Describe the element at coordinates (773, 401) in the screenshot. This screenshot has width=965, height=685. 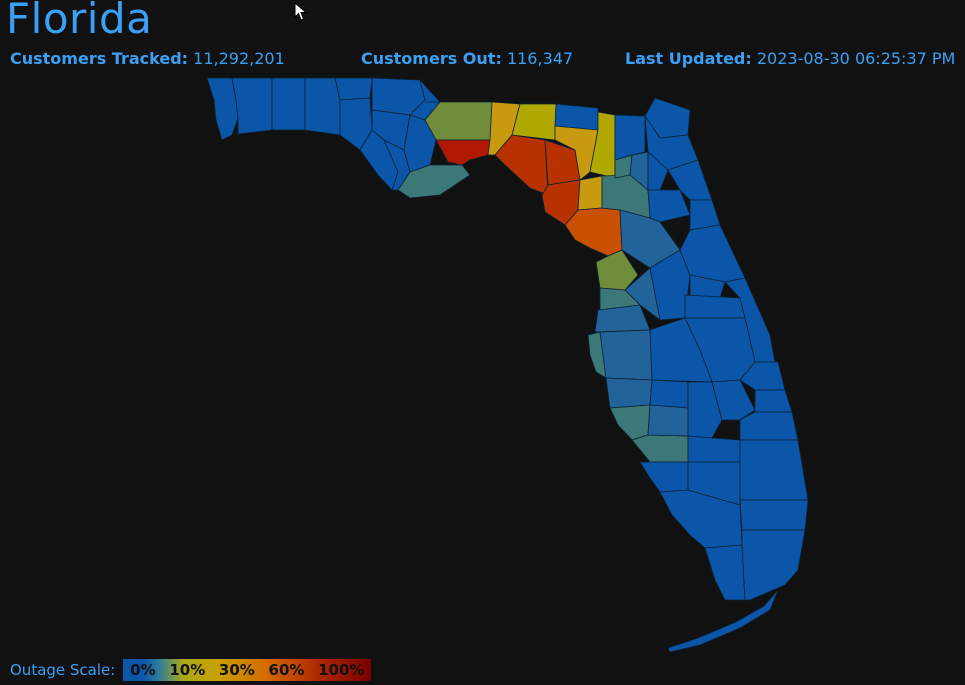
I see `county-st-lucie` at that location.